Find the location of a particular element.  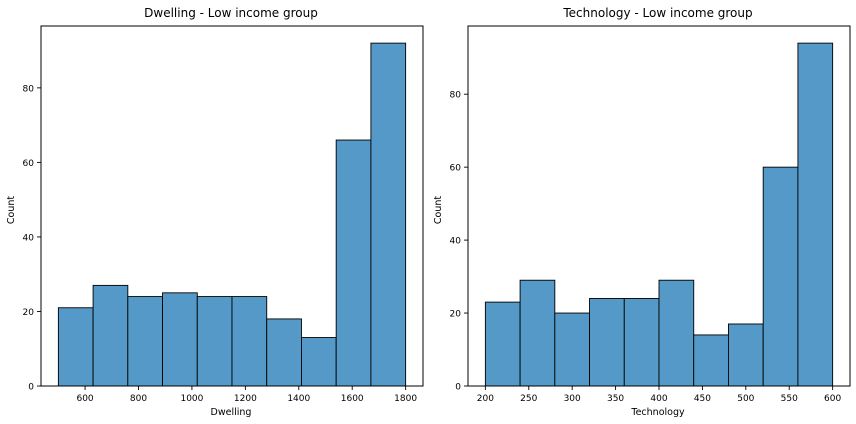

x-tick-label: 400 is located at coordinates (658, 399).